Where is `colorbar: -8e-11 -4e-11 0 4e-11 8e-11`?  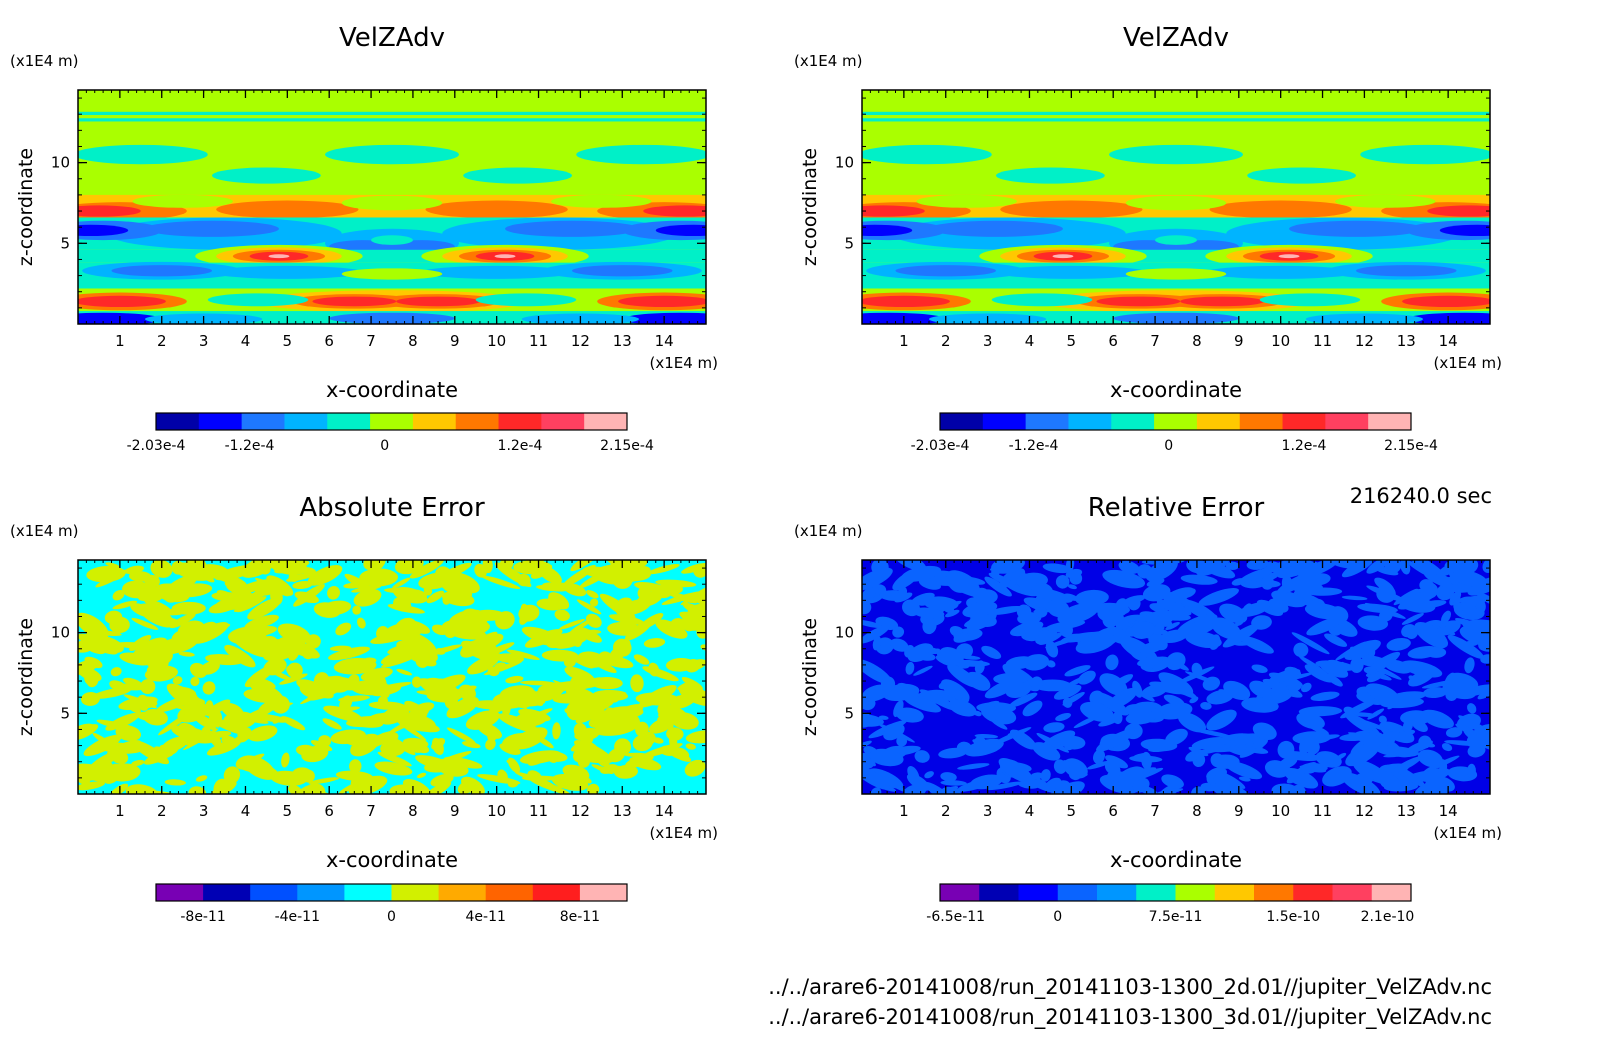
colorbar: -8e-11 -4e-11 0 4e-11 8e-11 is located at coordinates (391, 904).